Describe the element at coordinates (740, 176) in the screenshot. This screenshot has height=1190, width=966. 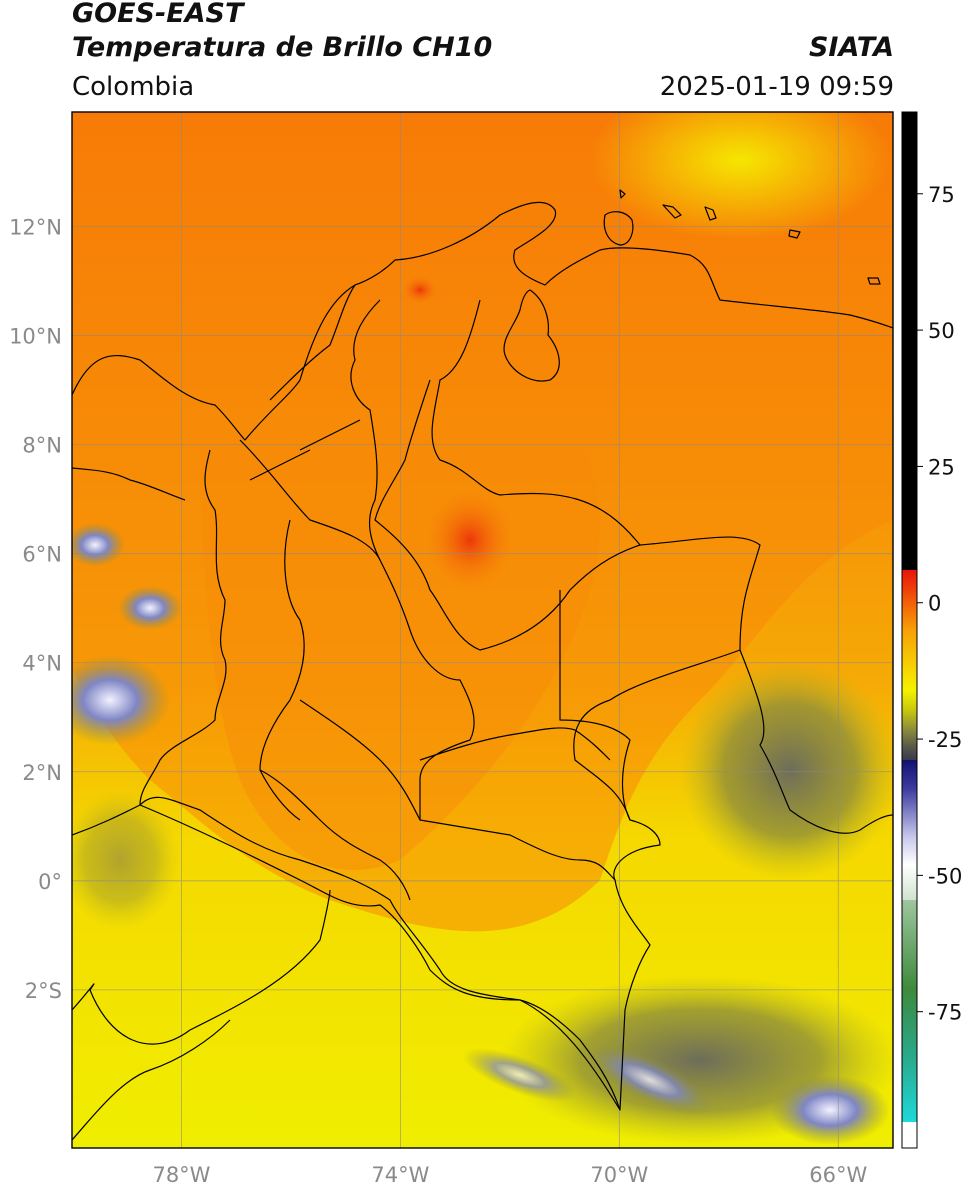
I see `yellow-patch-ne` at that location.